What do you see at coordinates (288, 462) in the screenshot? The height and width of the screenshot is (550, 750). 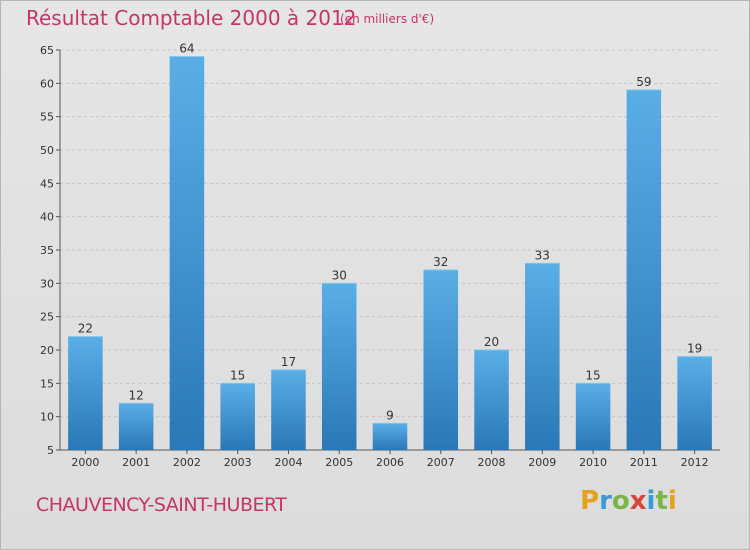 I see `x-tick-label: 2004` at bounding box center [288, 462].